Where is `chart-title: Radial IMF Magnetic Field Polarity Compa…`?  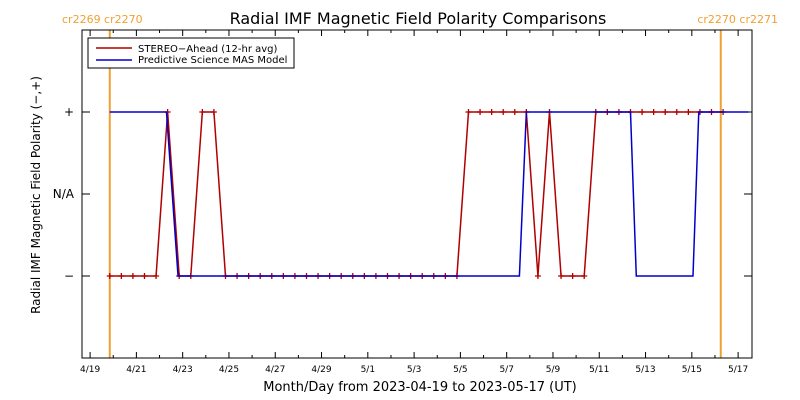
chart-title: Radial IMF Magnetic Field Polarity Compa… is located at coordinates (418, 18).